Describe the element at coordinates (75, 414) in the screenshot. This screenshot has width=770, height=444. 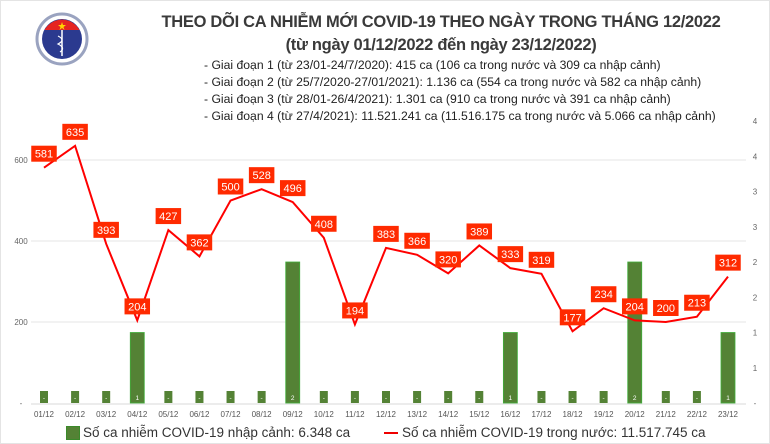
I see `x-axis-tick: 02/12` at that location.